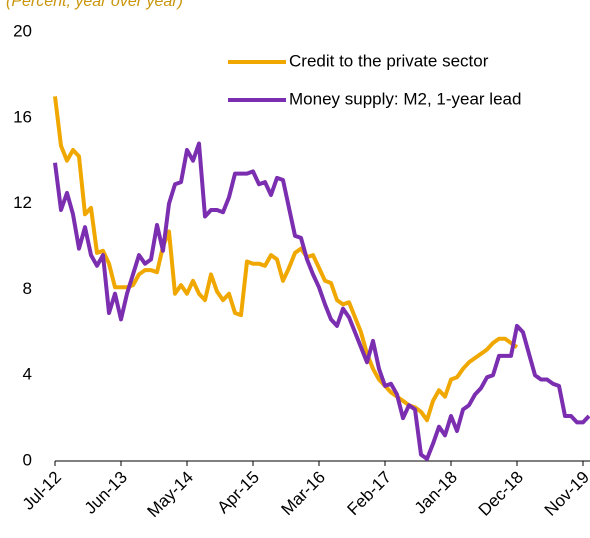 This screenshot has width=590, height=538. What do you see at coordinates (106, 493) in the screenshot?
I see `x-tick-label: Jun-13` at bounding box center [106, 493].